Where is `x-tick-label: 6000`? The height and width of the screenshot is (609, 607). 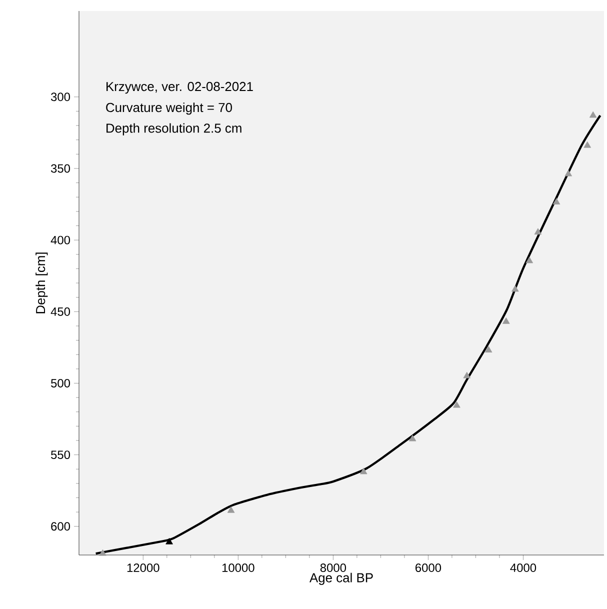 x-tick-label: 6000 is located at coordinates (429, 568).